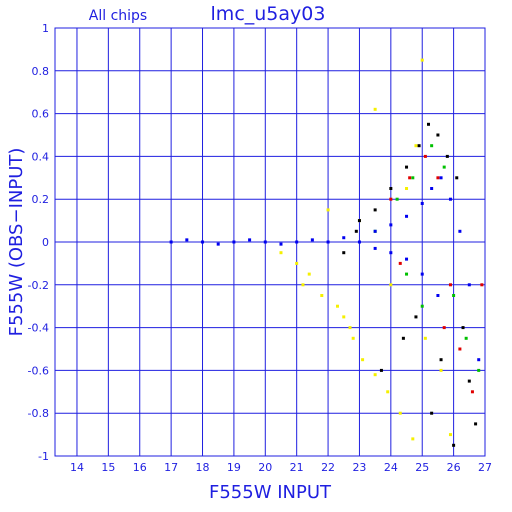  What do you see at coordinates (108, 467) in the screenshot?
I see `x-tick-label: 15` at bounding box center [108, 467].